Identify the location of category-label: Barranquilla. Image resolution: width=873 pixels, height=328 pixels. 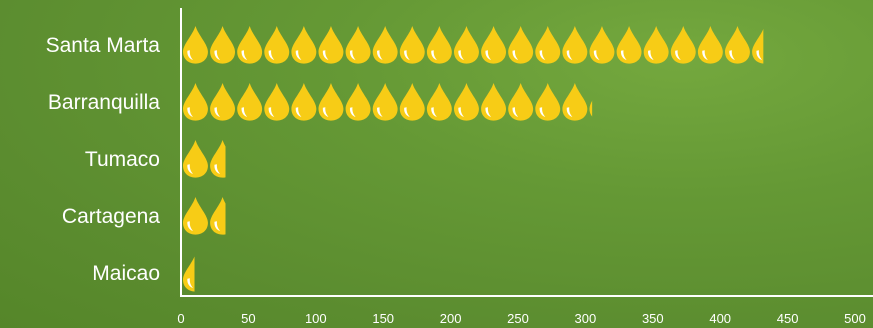
(104, 102).